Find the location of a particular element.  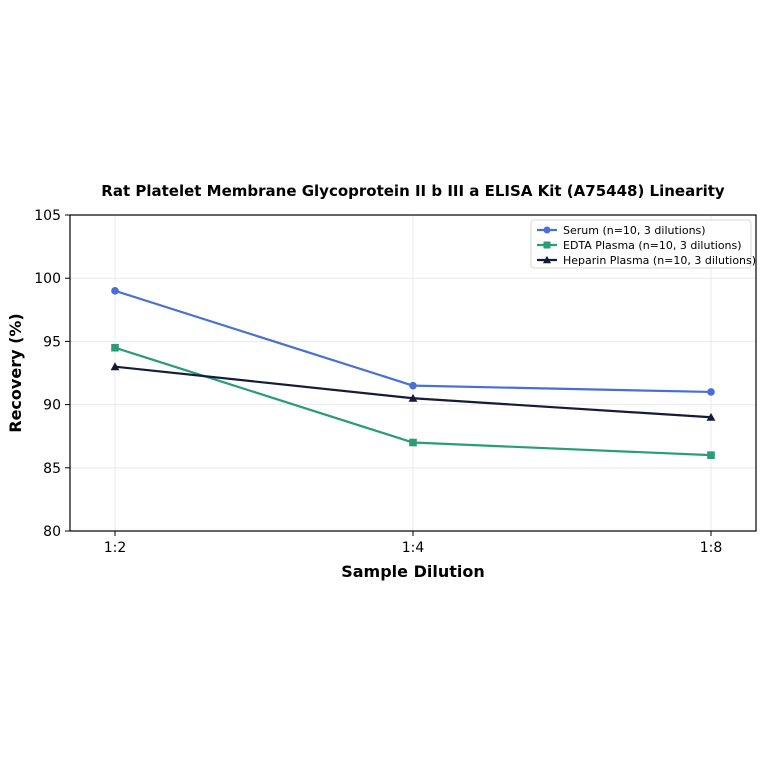

legend-item: EDTA Plasma (n=10, 3 dilutions) is located at coordinates (639, 245).